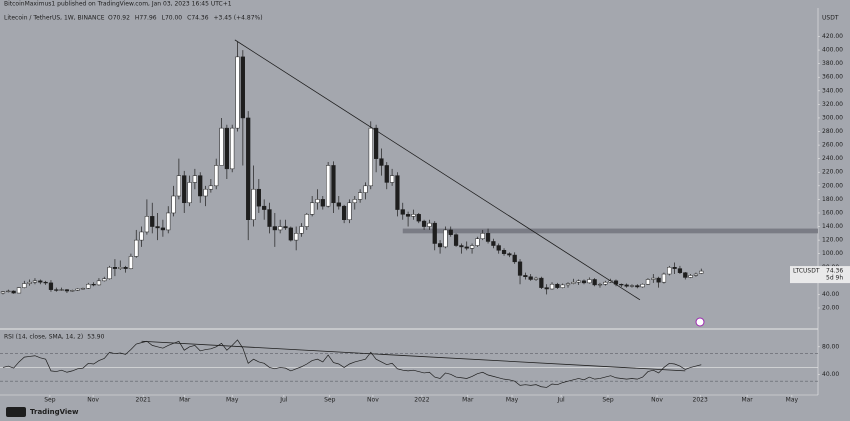 The width and height of the screenshot is (850, 421). What do you see at coordinates (832, 131) in the screenshot?
I see `y-tick-label: 280.00` at bounding box center [832, 131].